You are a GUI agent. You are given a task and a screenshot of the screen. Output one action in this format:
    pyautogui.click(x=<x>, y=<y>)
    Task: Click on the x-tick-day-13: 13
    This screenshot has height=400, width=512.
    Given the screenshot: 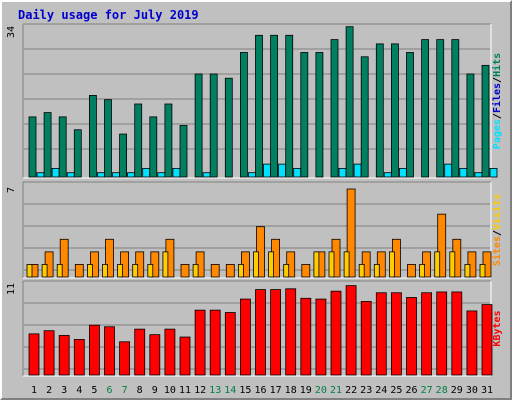 What is the action you would take?
    pyautogui.click(x=215, y=390)
    